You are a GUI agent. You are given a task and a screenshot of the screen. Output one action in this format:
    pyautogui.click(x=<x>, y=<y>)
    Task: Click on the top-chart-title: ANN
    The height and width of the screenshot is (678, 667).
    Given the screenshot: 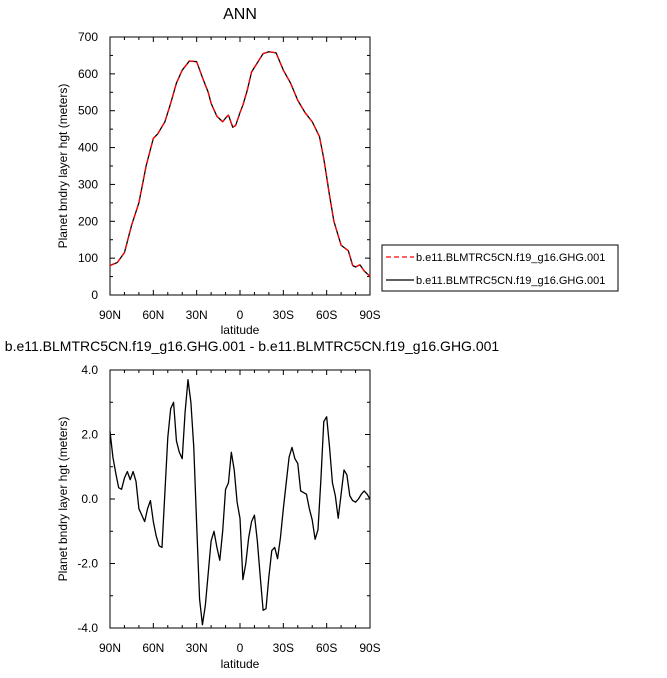 What is the action you would take?
    pyautogui.click(x=240, y=14)
    